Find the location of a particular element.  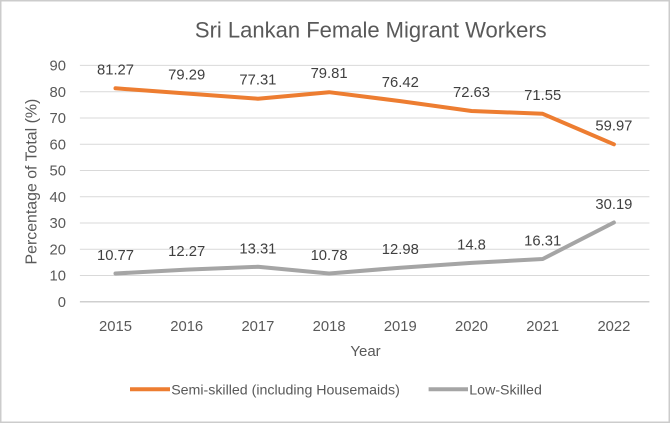

svg-text: Low-Skilled is located at coordinates (505, 391).